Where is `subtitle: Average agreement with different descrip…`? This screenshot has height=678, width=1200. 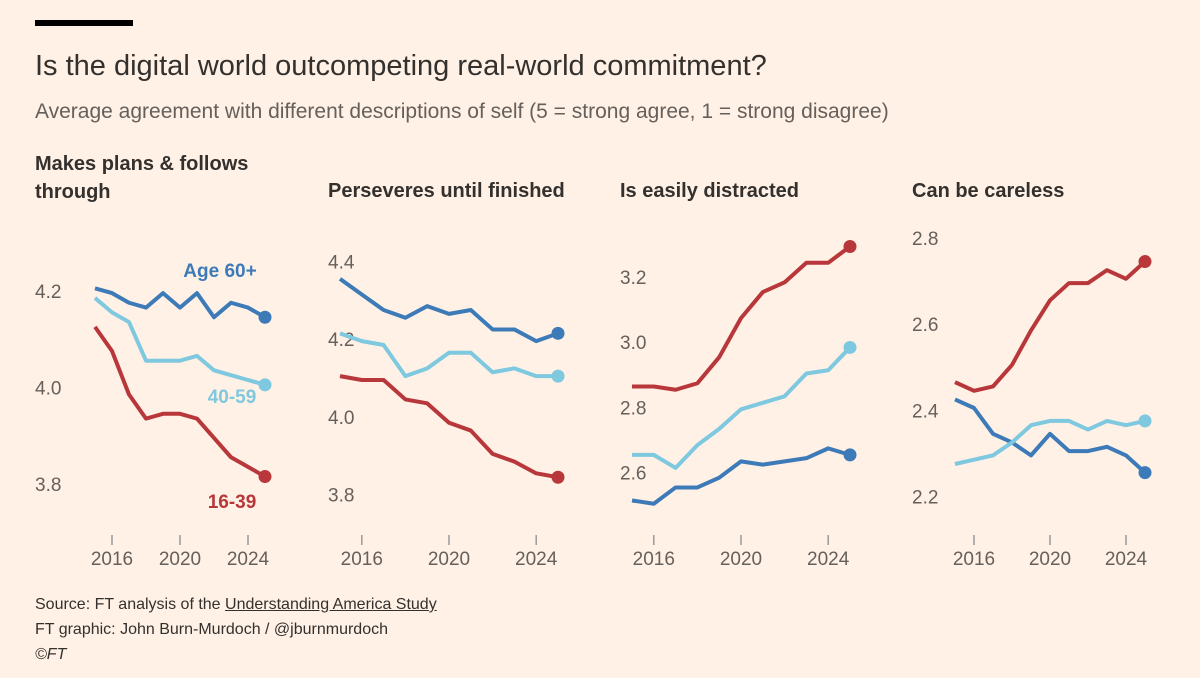 subtitle: Average agreement with different descrip… is located at coordinates (462, 111).